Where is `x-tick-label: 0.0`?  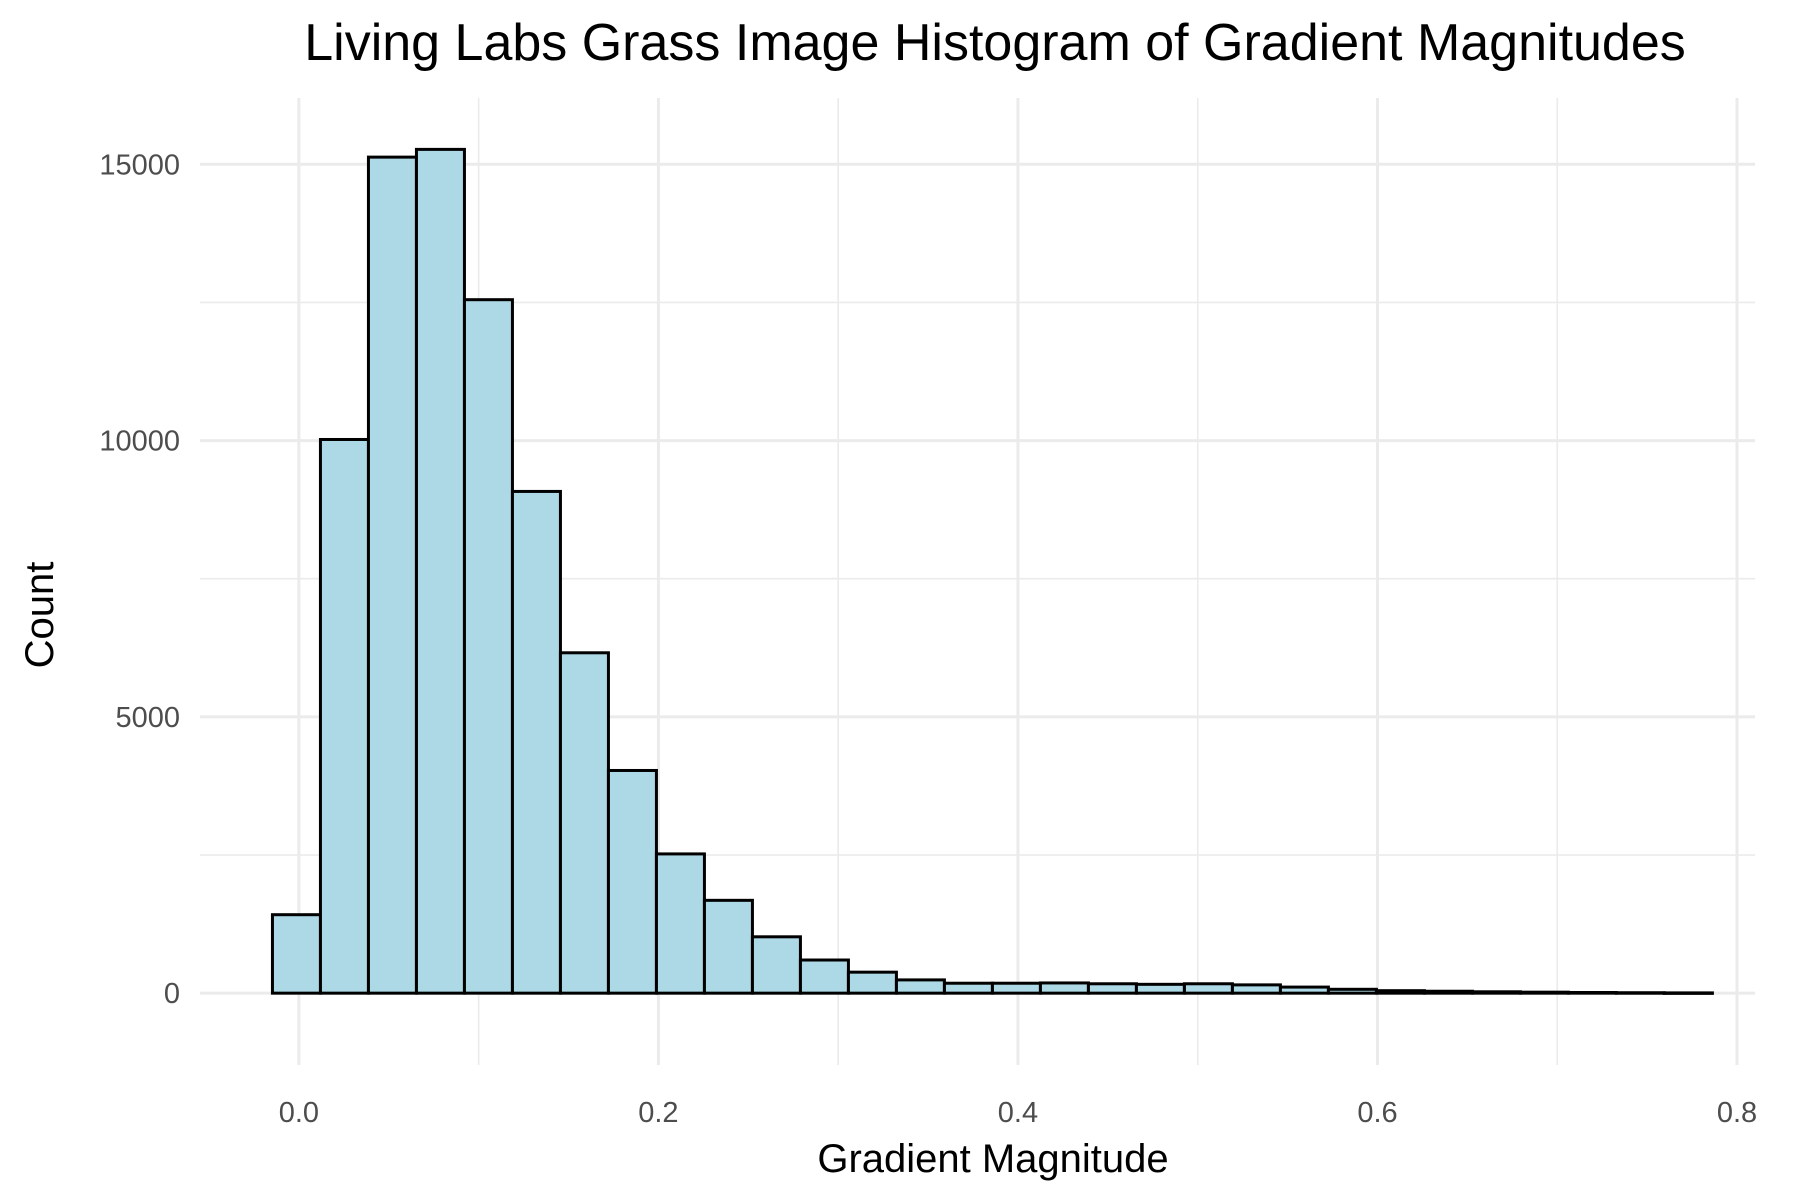 x-tick-label: 0.0 is located at coordinates (299, 1113).